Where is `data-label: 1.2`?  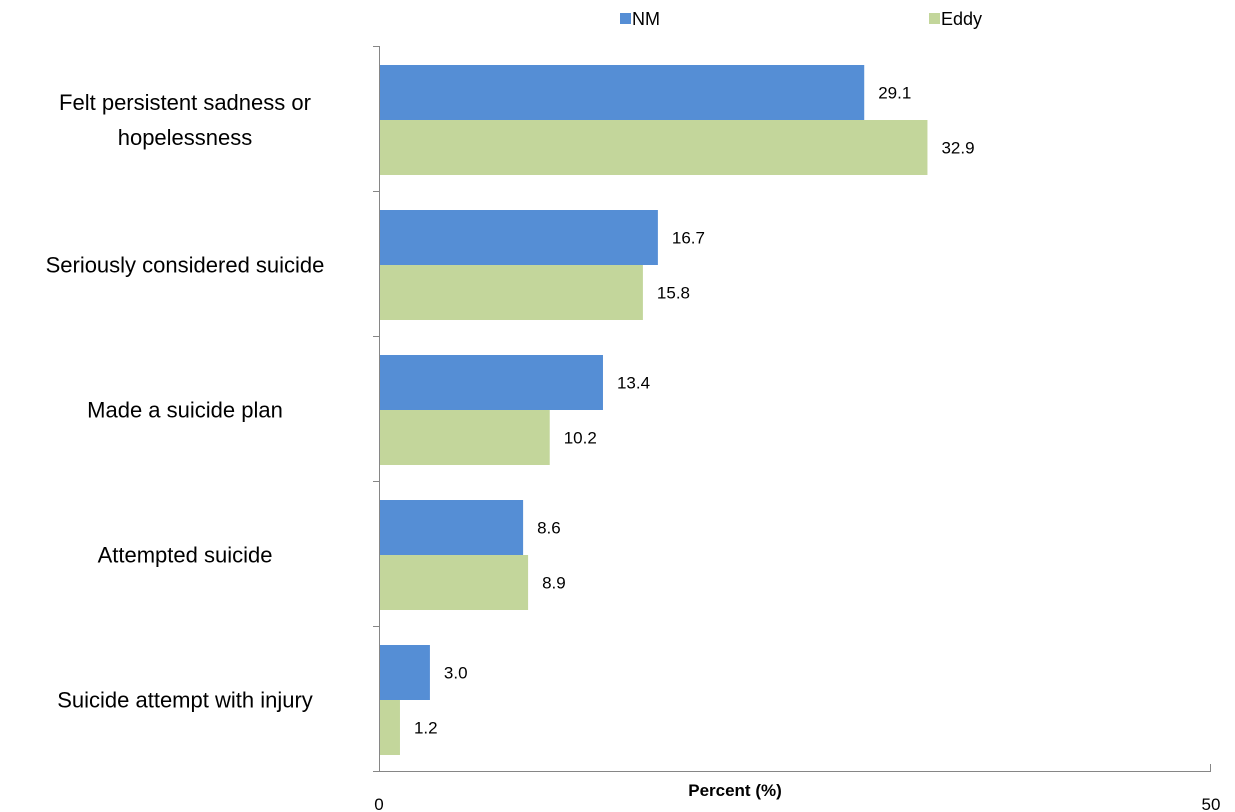
data-label: 1.2 is located at coordinates (426, 728).